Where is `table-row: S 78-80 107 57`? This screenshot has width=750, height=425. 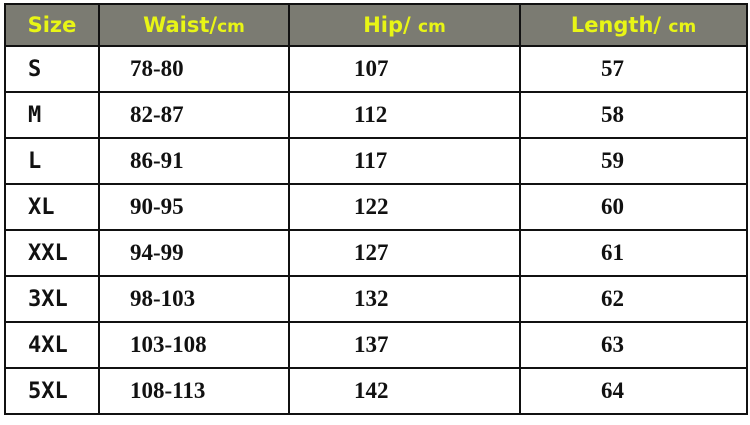 table-row: S 78-80 107 57 is located at coordinates (376, 69).